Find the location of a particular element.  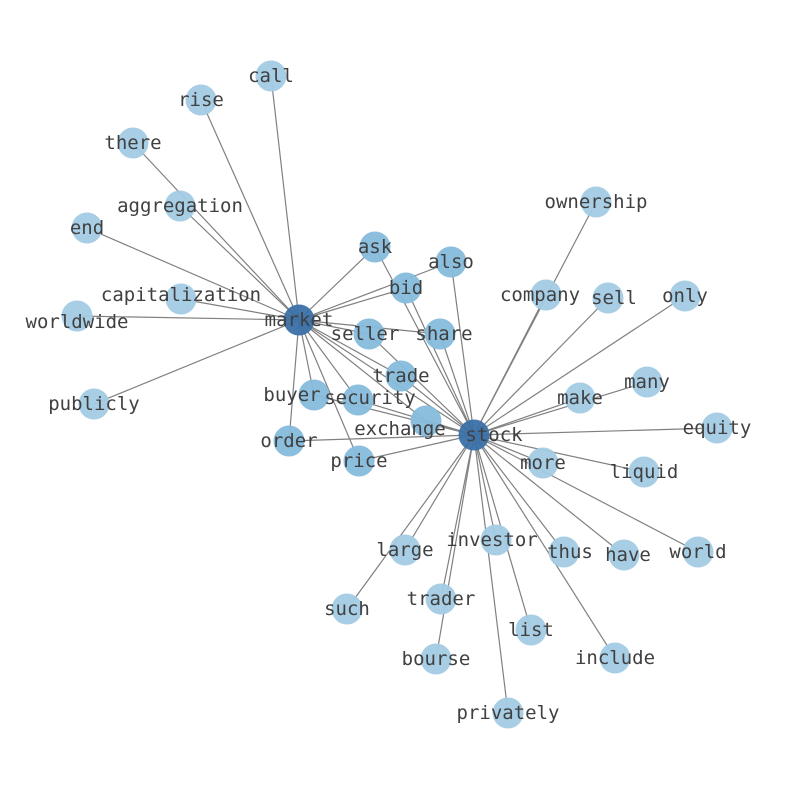

edge-stock-seller is located at coordinates (421, 384).